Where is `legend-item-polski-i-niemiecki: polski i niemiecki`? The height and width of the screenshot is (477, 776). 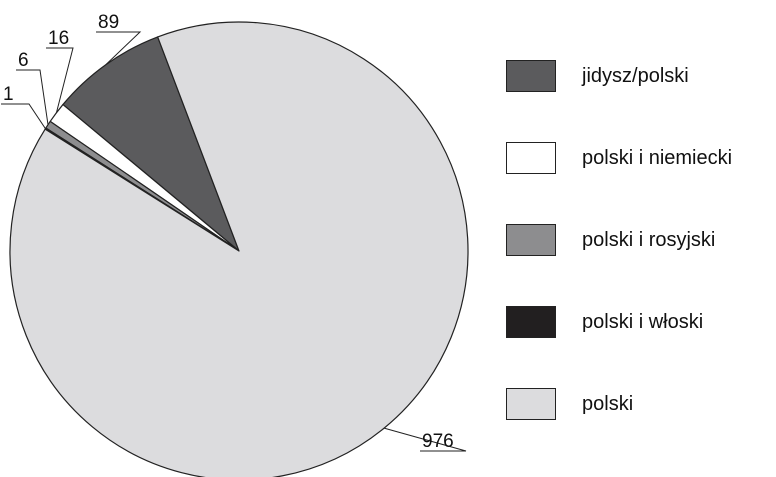 legend-item-polski-i-niemiecki: polski i niemiecki is located at coordinates (638, 158).